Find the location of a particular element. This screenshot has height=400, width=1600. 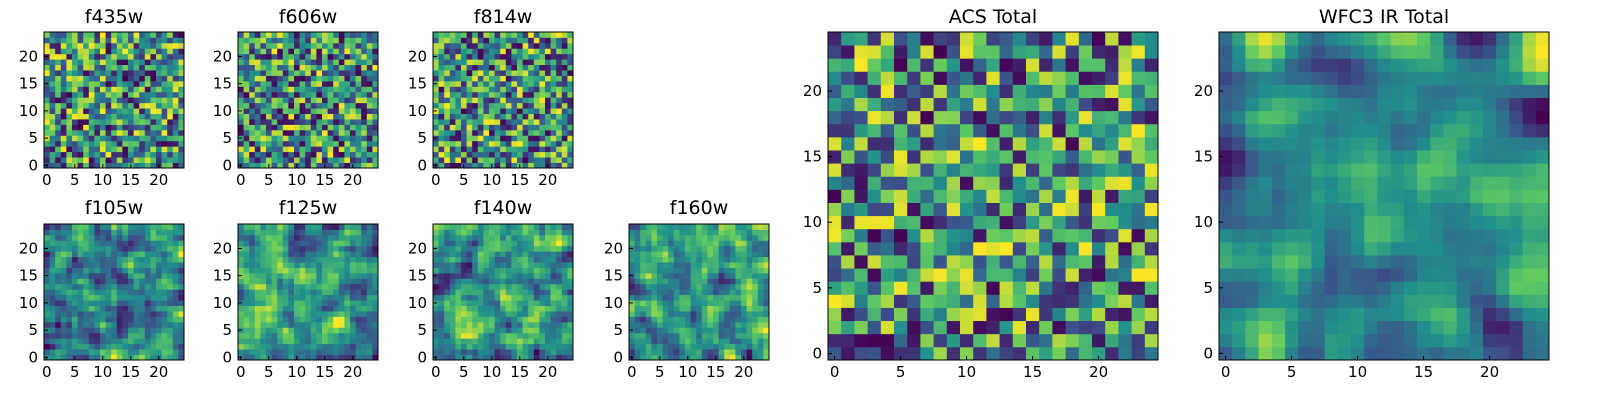

x-tick-label: 5 is located at coordinates (269, 372).